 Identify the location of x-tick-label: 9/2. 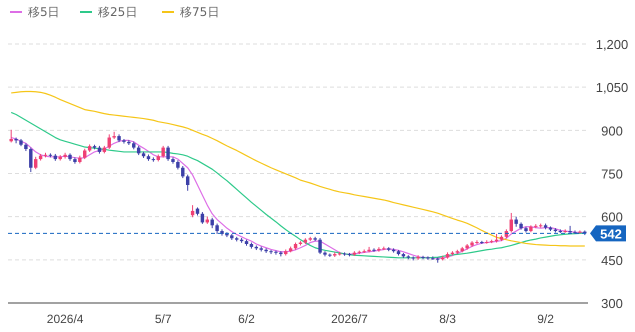
(545, 319).